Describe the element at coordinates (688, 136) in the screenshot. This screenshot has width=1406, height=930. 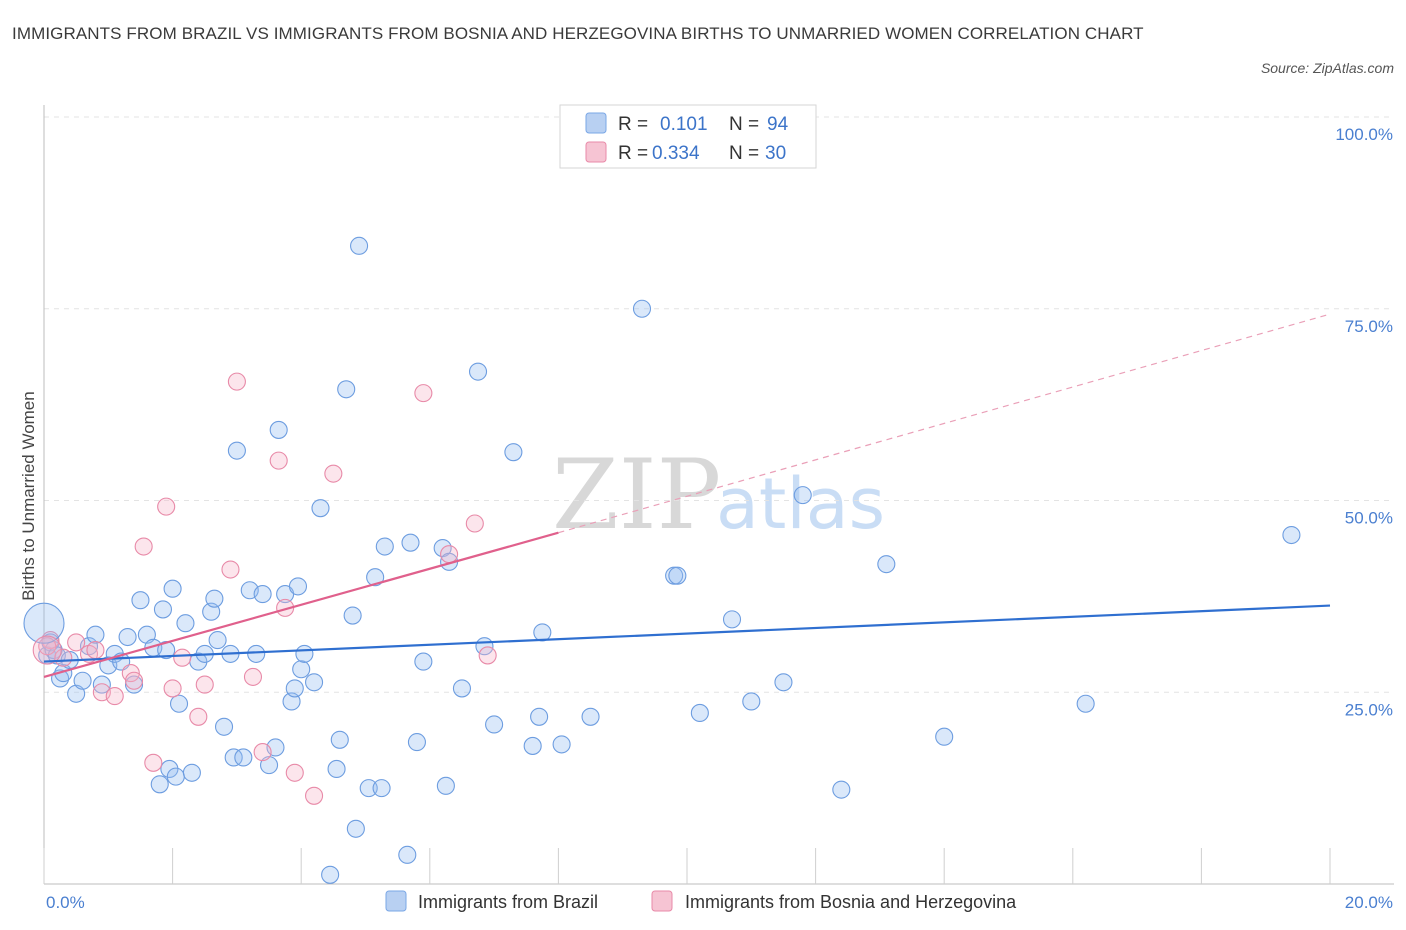
I see `stats-legend: R = 0.101 N = 94 R = 0.334 N = 30` at that location.